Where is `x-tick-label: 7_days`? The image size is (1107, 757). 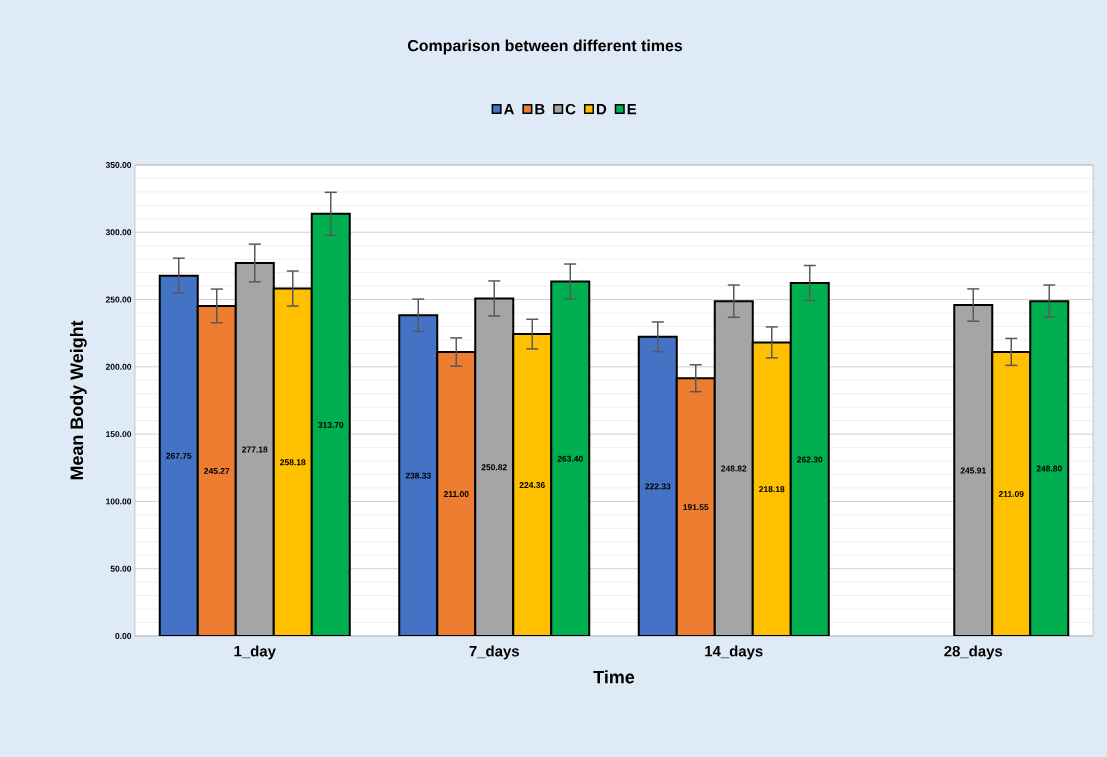
x-tick-label: 7_days is located at coordinates (494, 652).